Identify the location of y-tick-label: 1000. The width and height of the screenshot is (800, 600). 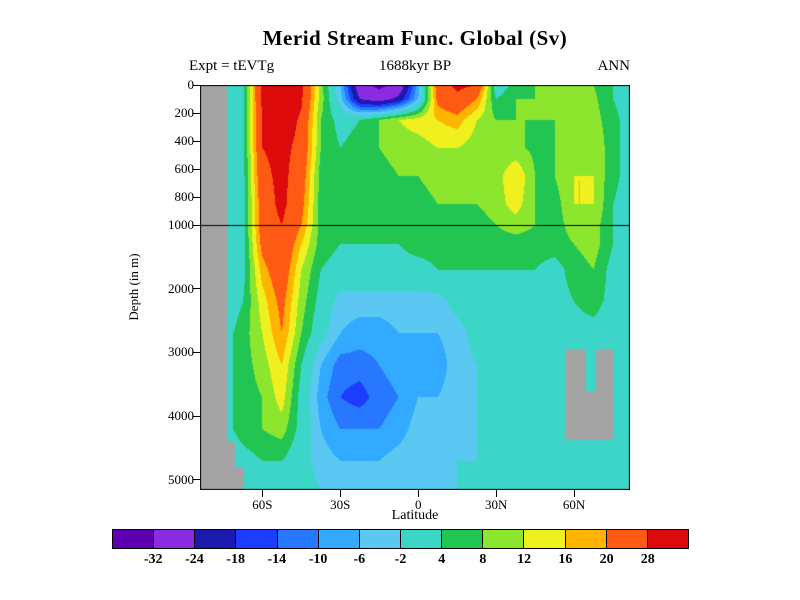
(181, 224).